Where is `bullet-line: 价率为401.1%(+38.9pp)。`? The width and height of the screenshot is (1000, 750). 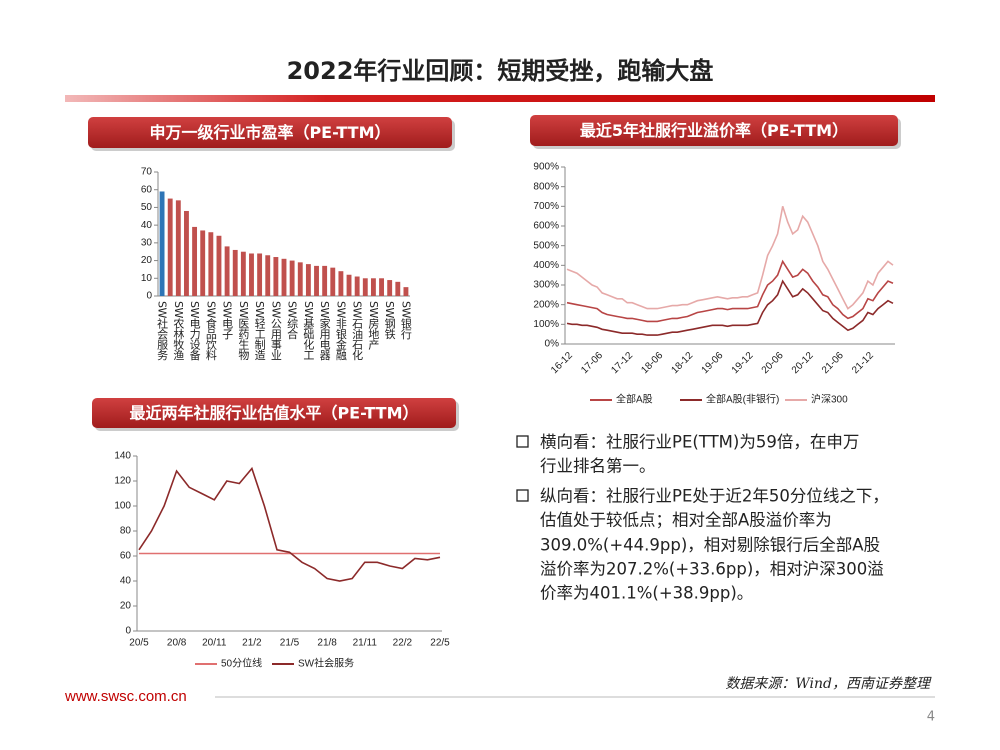 bullet-line: 价率为401.1%(+38.9pp)。 is located at coordinates (646, 593).